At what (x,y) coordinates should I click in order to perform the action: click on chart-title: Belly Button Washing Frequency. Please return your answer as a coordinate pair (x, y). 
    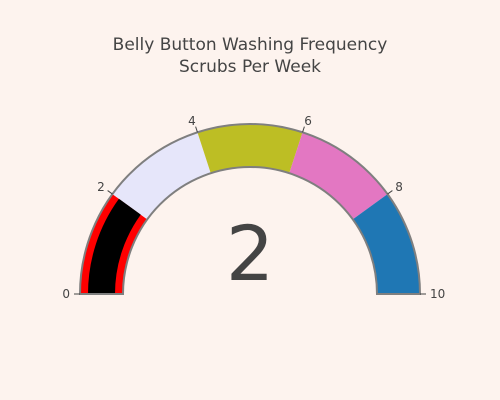
    Looking at the image, I should click on (250, 45).